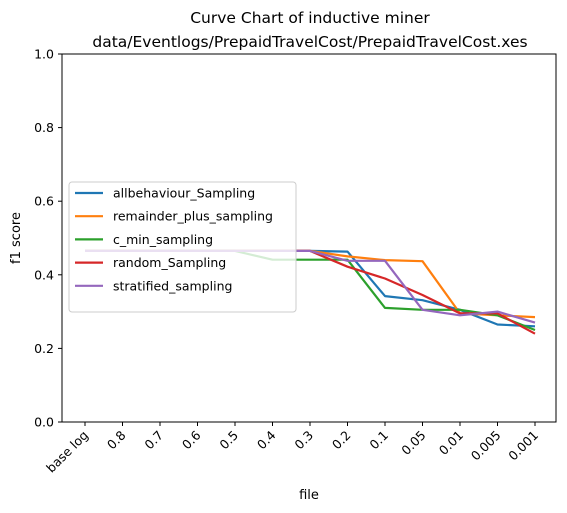 This screenshot has width=567, height=513. I want to click on x-tick-label: 0.1, so click(378, 440).